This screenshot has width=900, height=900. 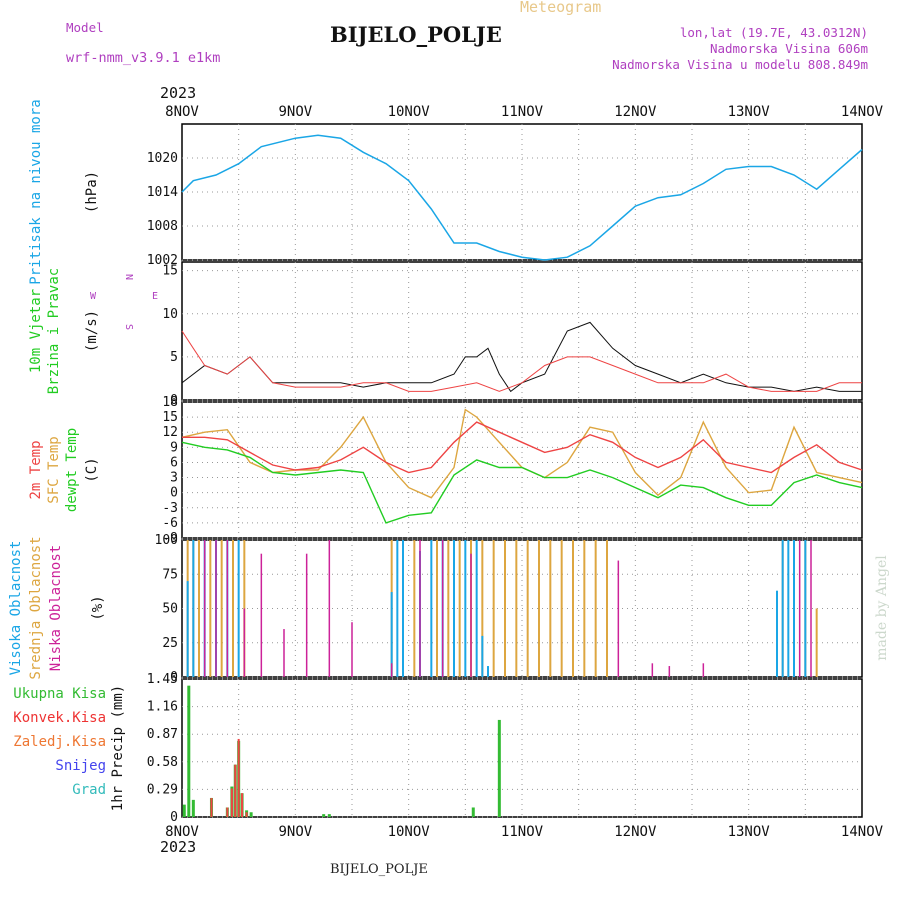 I want to click on wind-legend-n: N, so click(x=128, y=277).